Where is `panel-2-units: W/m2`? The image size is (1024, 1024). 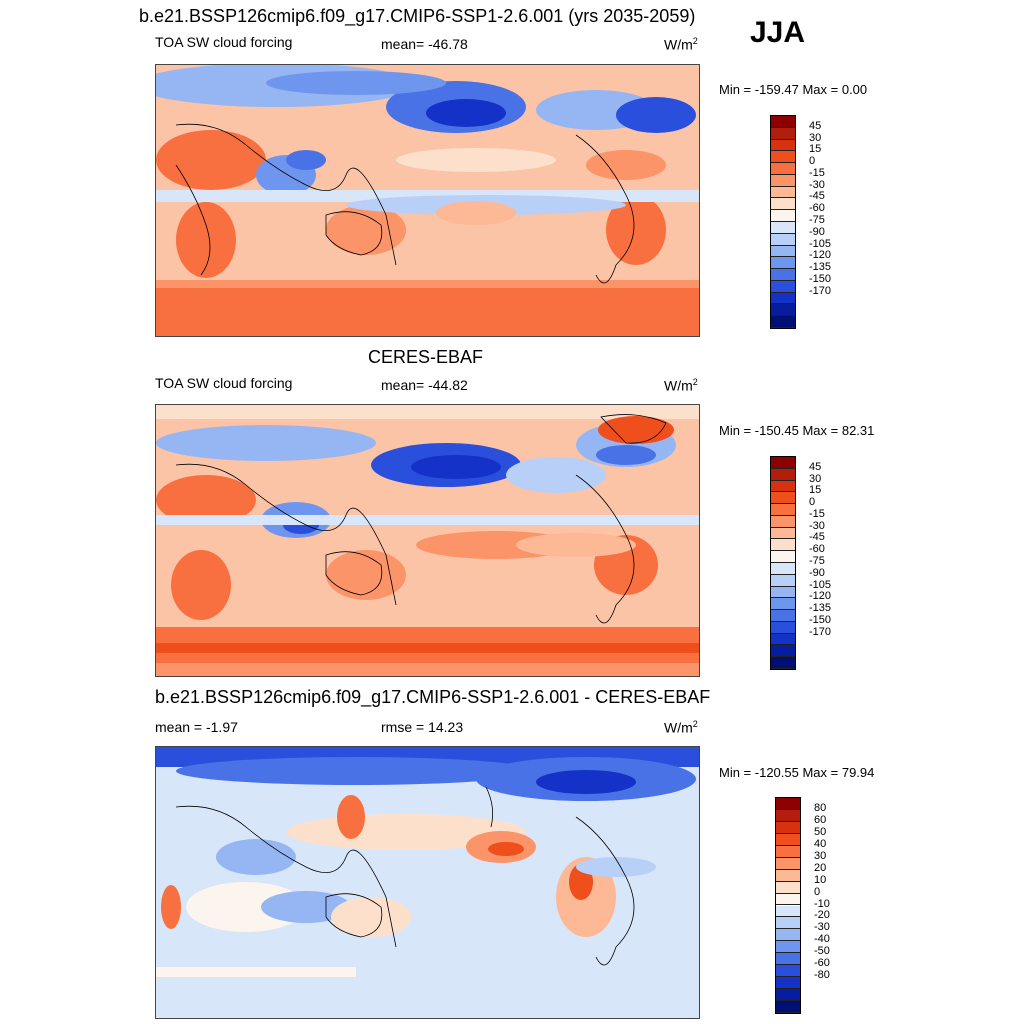 panel-2-units: W/m2 is located at coordinates (681, 385).